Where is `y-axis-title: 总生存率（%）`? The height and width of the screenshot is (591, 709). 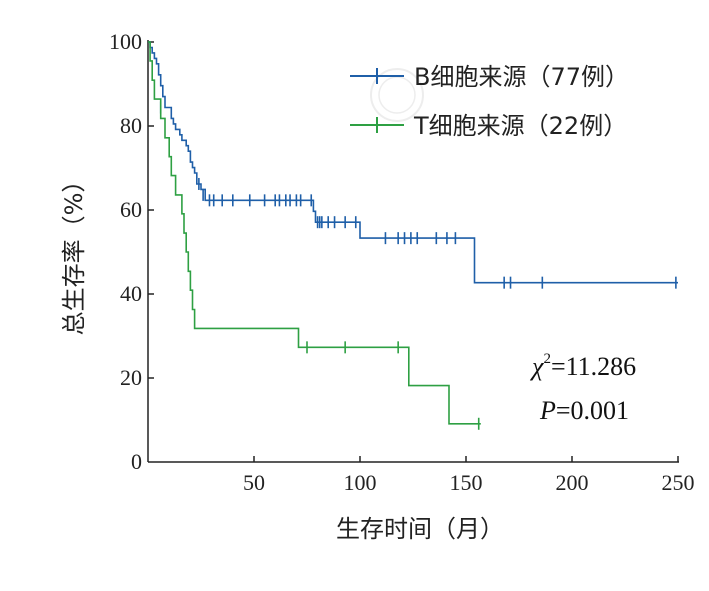 y-axis-title: 总生存率（%） is located at coordinates (74, 252).